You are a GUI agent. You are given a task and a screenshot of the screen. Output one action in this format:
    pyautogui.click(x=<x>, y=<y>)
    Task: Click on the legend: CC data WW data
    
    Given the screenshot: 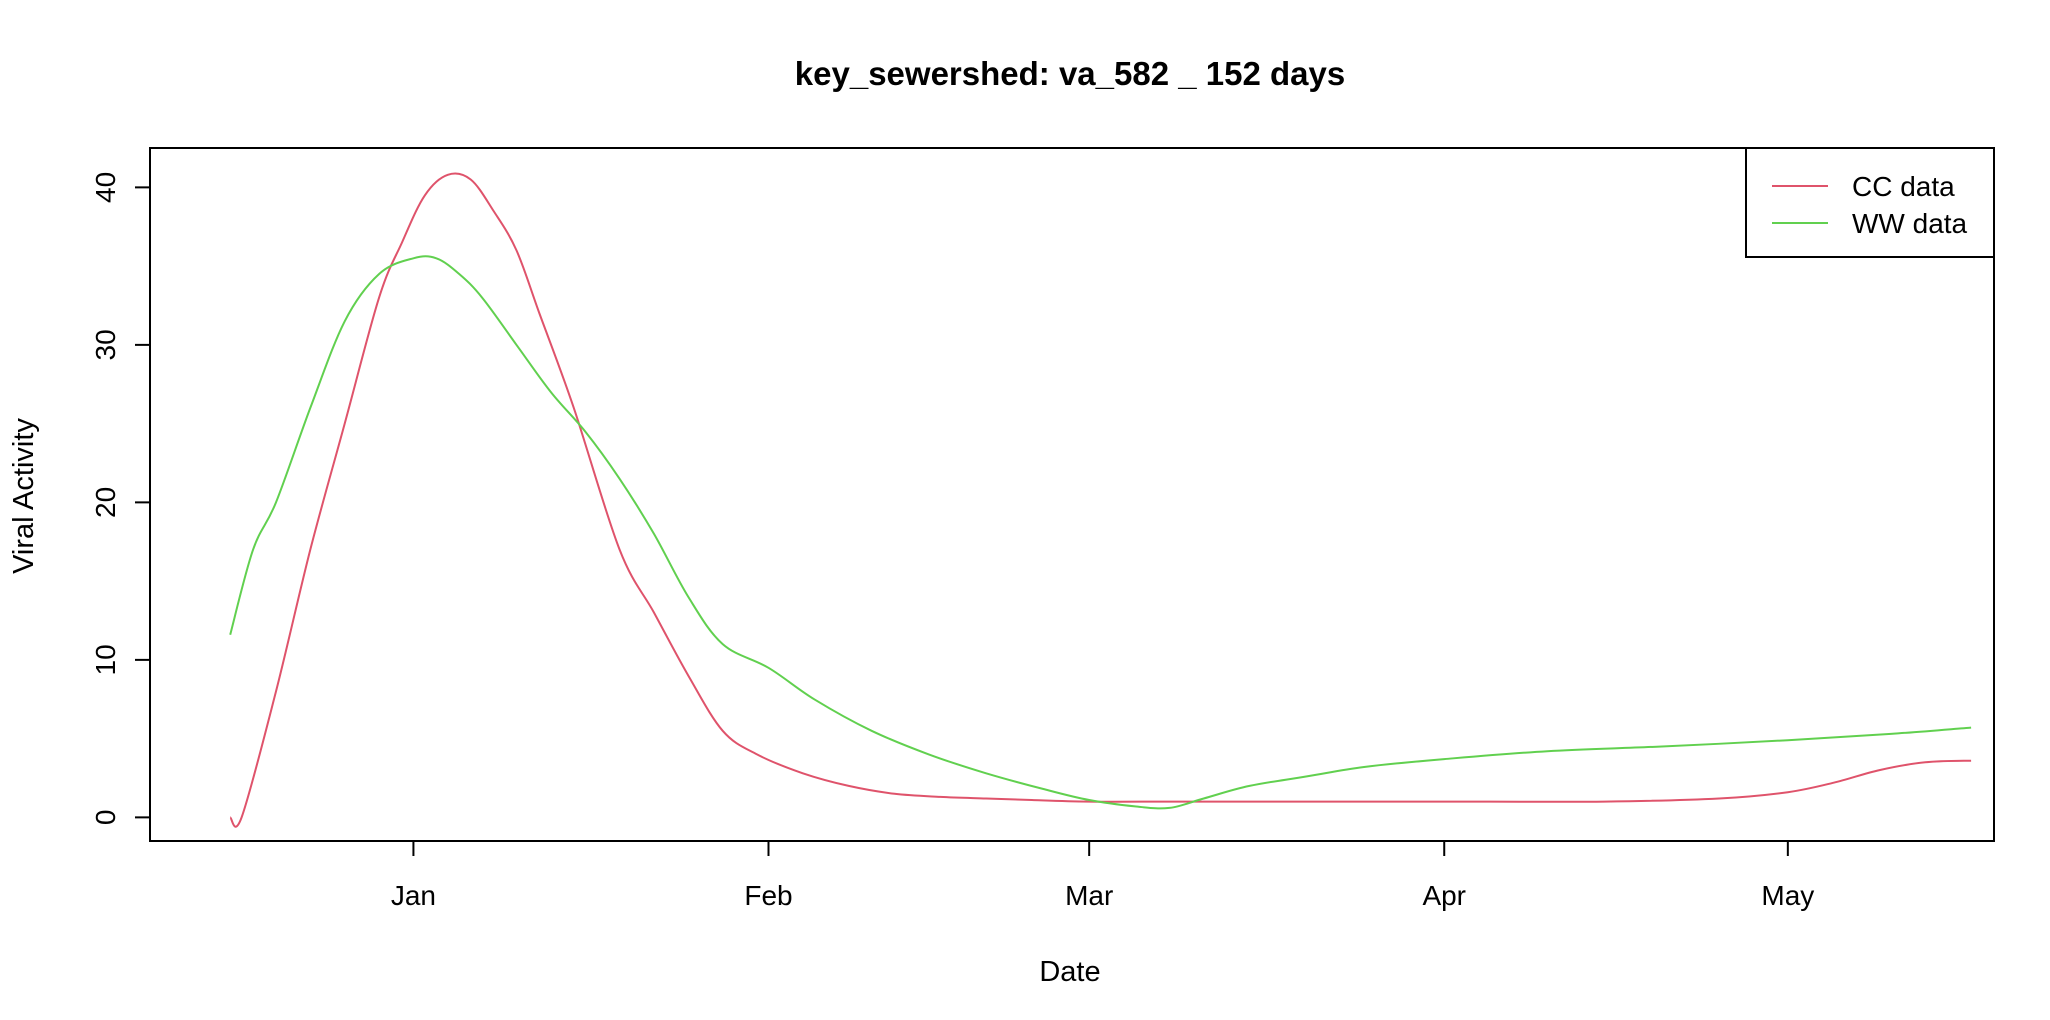 What is the action you would take?
    pyautogui.click(x=1870, y=202)
    